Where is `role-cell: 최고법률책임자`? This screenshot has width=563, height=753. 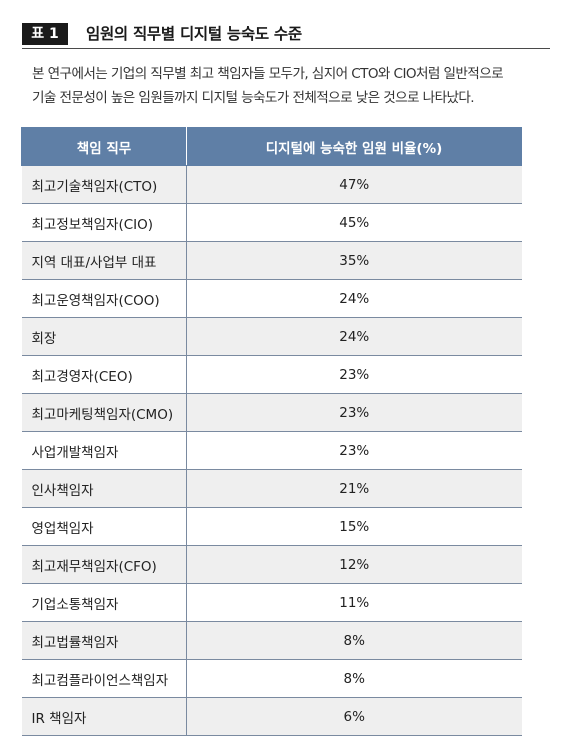
role-cell: 최고법률책임자 is located at coordinates (104, 640).